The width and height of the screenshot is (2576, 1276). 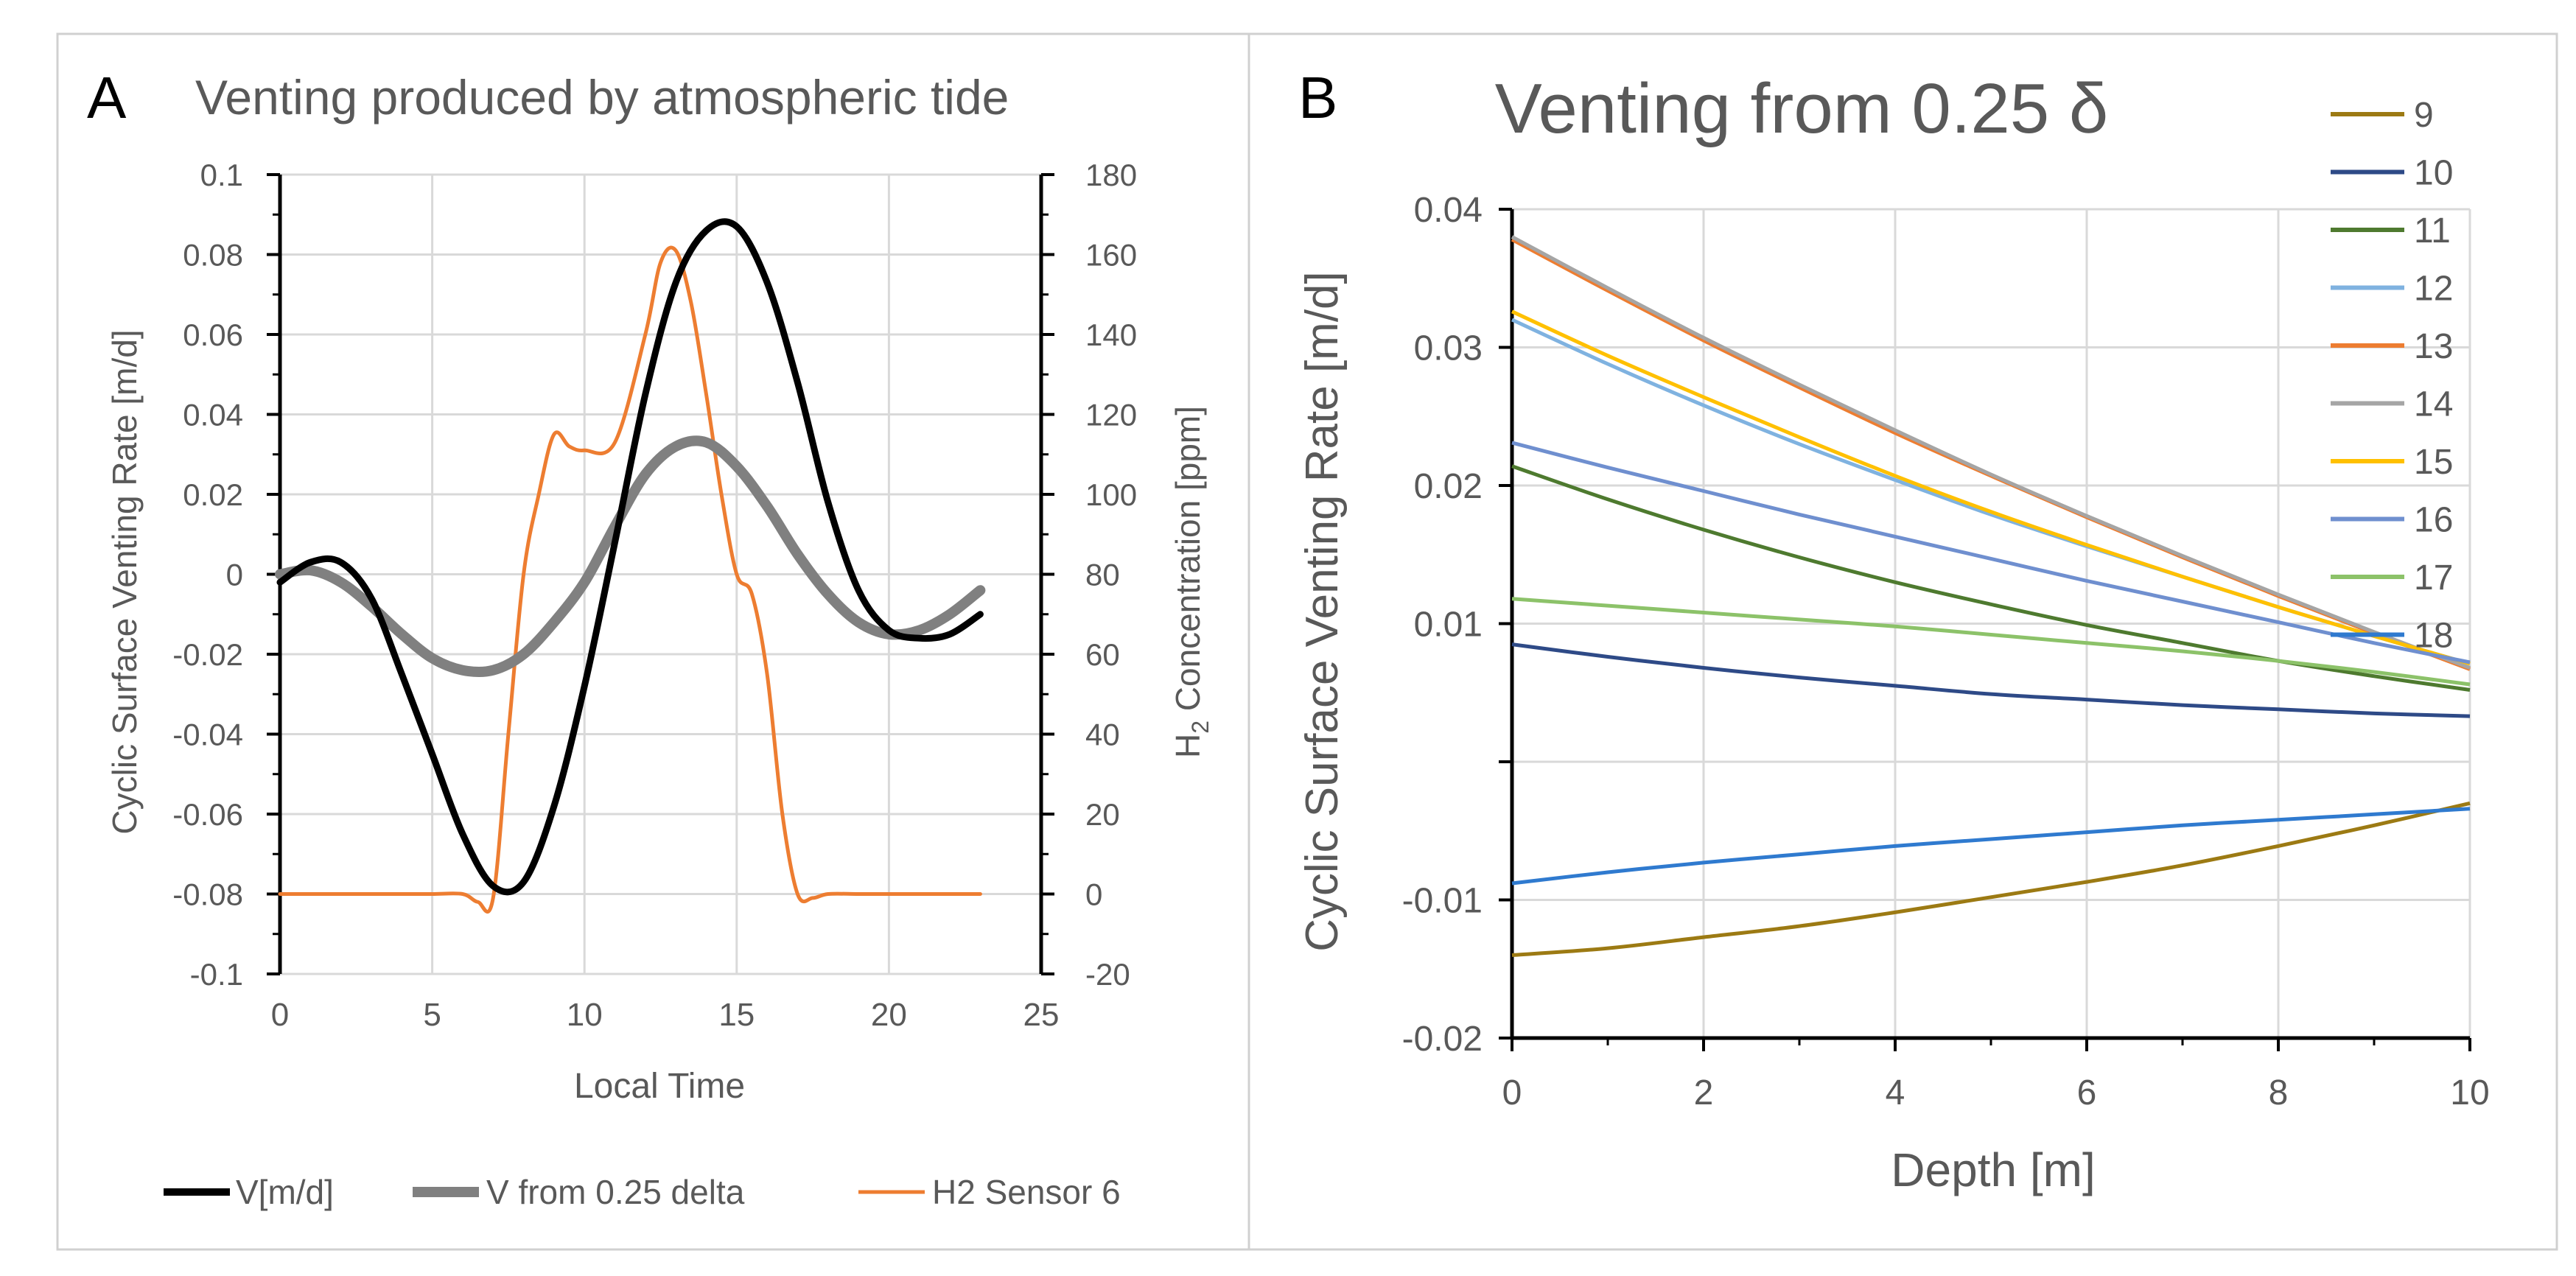 What do you see at coordinates (1026, 1192) in the screenshot?
I see `legend-label: H2 Sensor 6` at bounding box center [1026, 1192].